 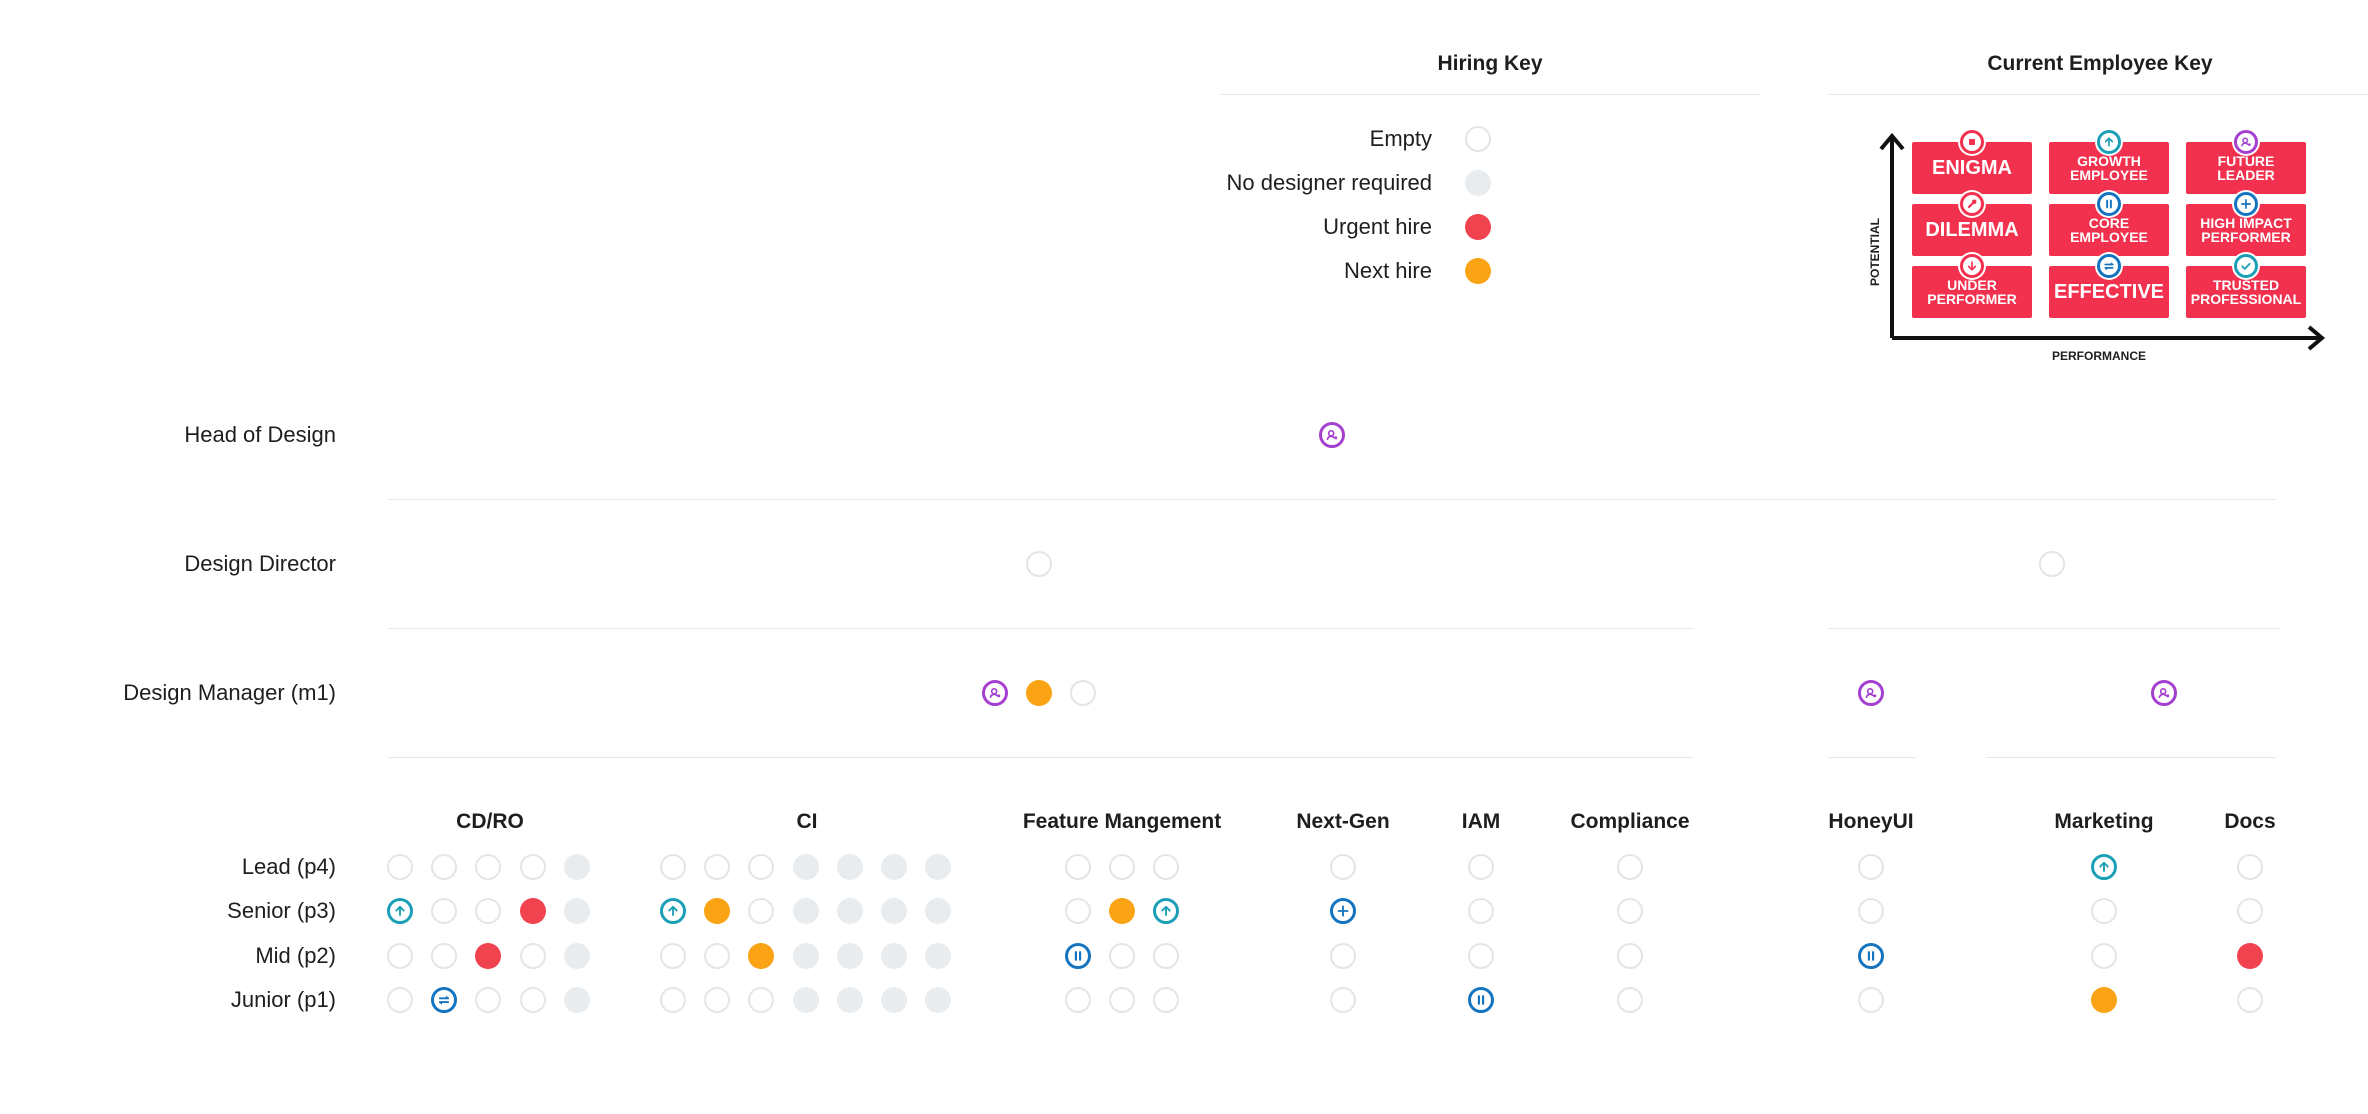 I want to click on potential-axis-label: POTENTIAL, so click(x=1875, y=252).